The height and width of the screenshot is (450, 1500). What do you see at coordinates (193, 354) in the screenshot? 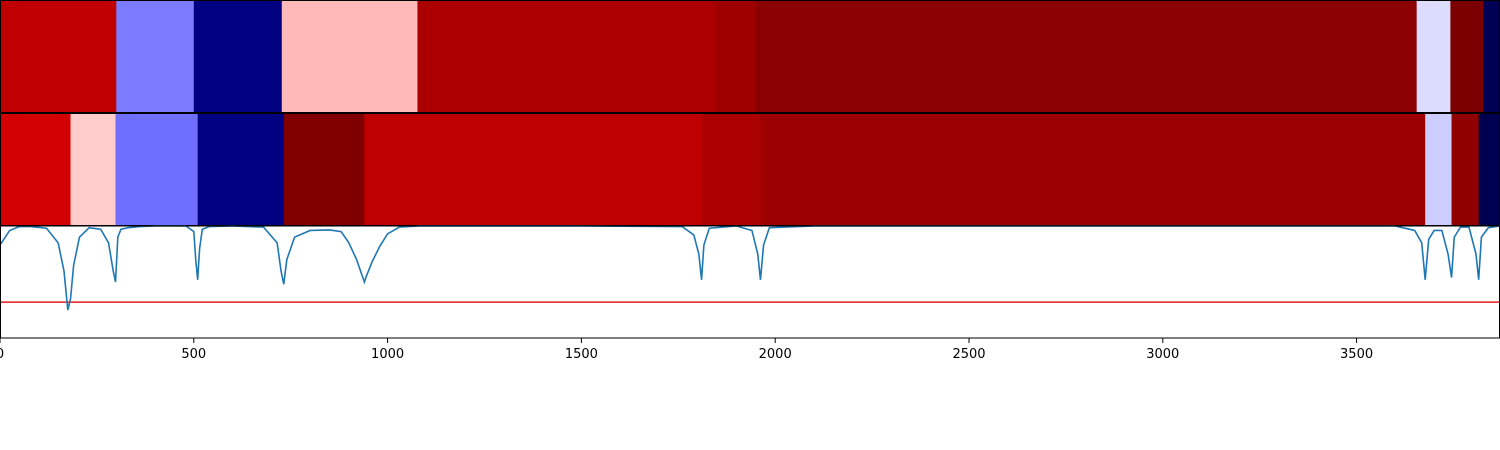
I see `x-tick-label-500: 500` at bounding box center [193, 354].